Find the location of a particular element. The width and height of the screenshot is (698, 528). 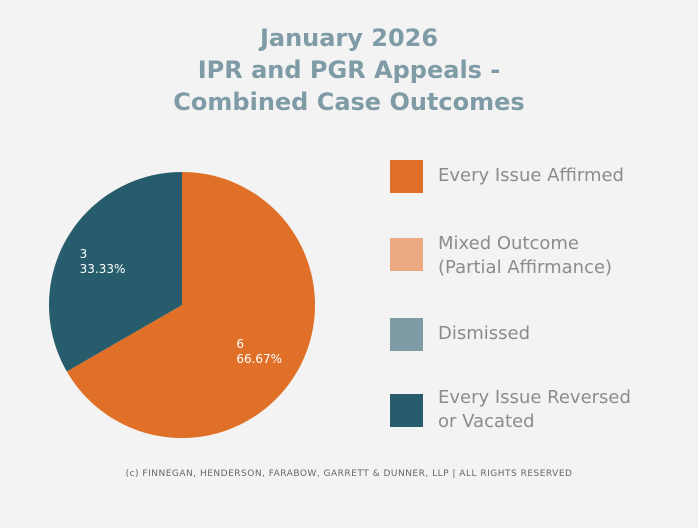

legend-label-affirmed-line-1: Every Issue Affirmed is located at coordinates (531, 175).